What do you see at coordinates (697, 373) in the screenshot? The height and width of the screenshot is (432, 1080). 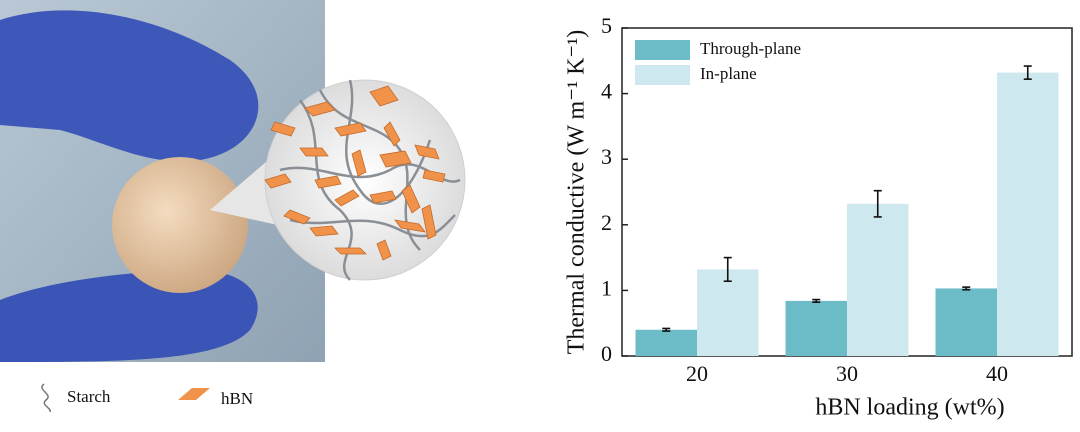 I see `x-tick-label: 20` at bounding box center [697, 373].